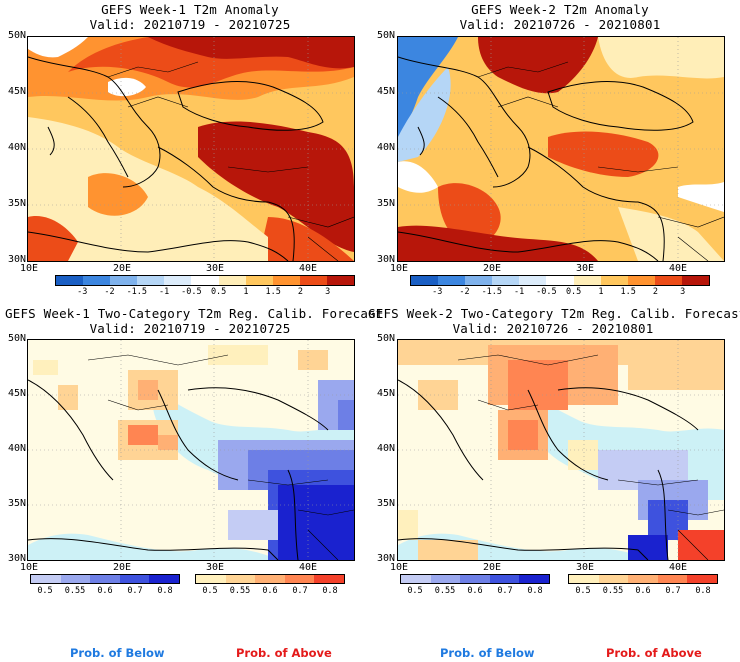 The height and width of the screenshot is (662, 740). Describe the element at coordinates (164, 292) in the screenshot. I see `colorbar-tick-label: -1` at that location.